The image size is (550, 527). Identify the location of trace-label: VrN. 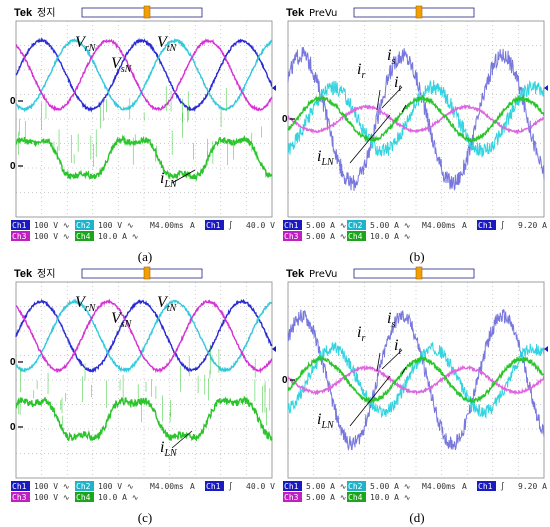
(86, 44).